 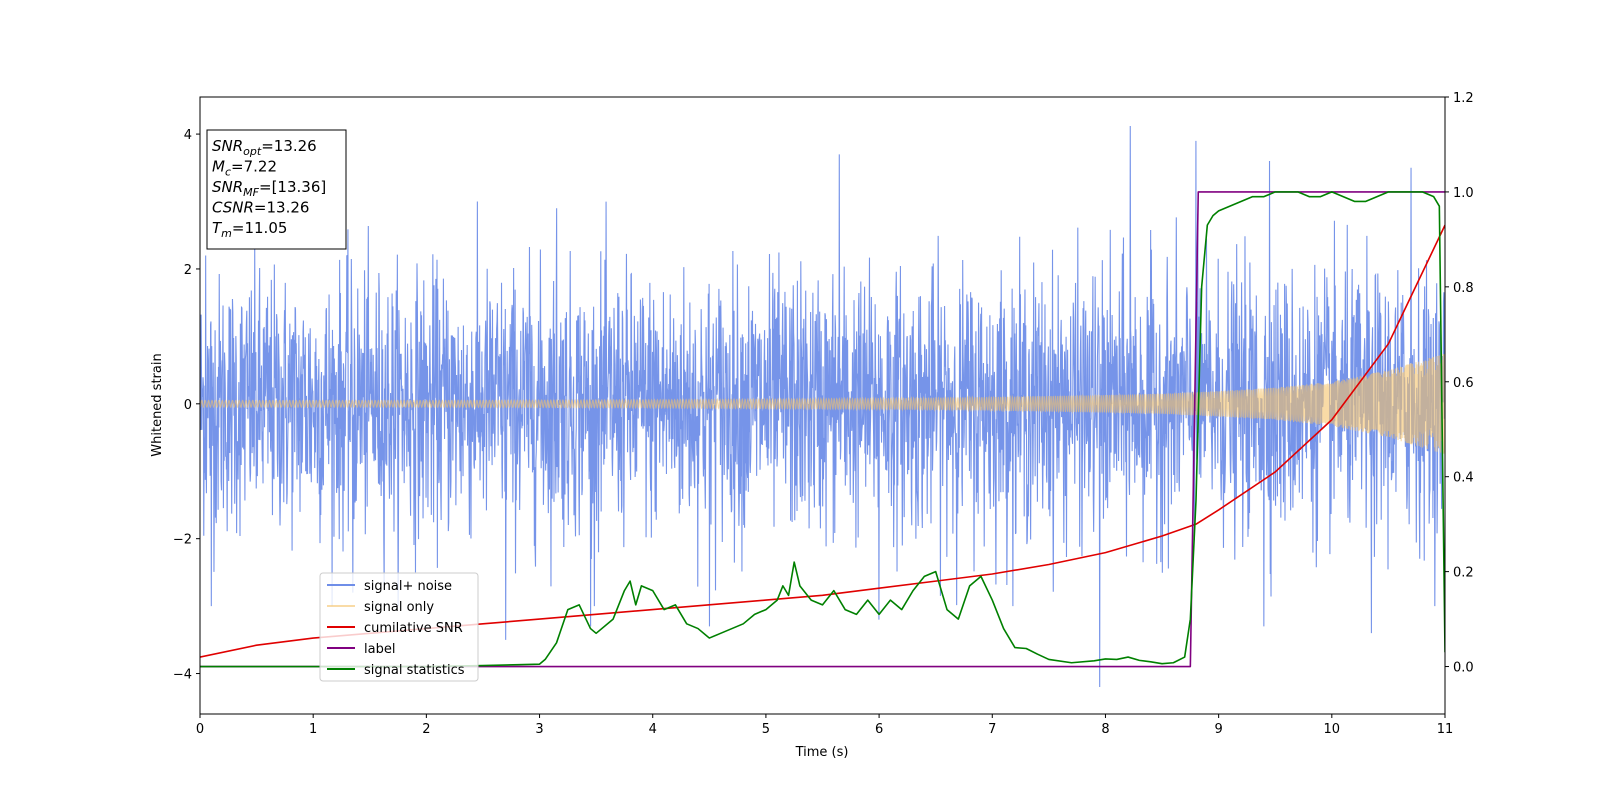 I want to click on info-box-line: Mc=7.22, so click(x=244, y=168).